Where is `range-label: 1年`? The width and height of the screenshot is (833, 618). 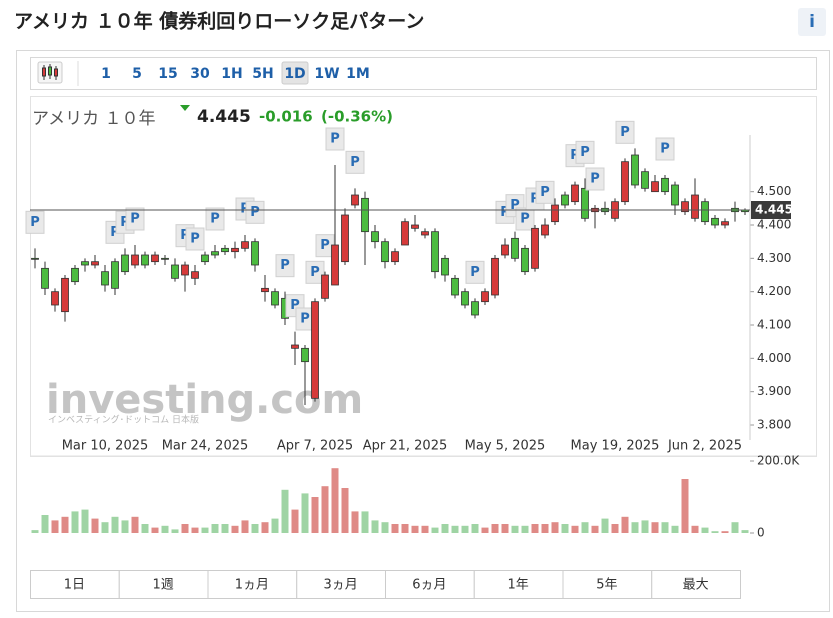
range-label: 1年 is located at coordinates (517, 585).